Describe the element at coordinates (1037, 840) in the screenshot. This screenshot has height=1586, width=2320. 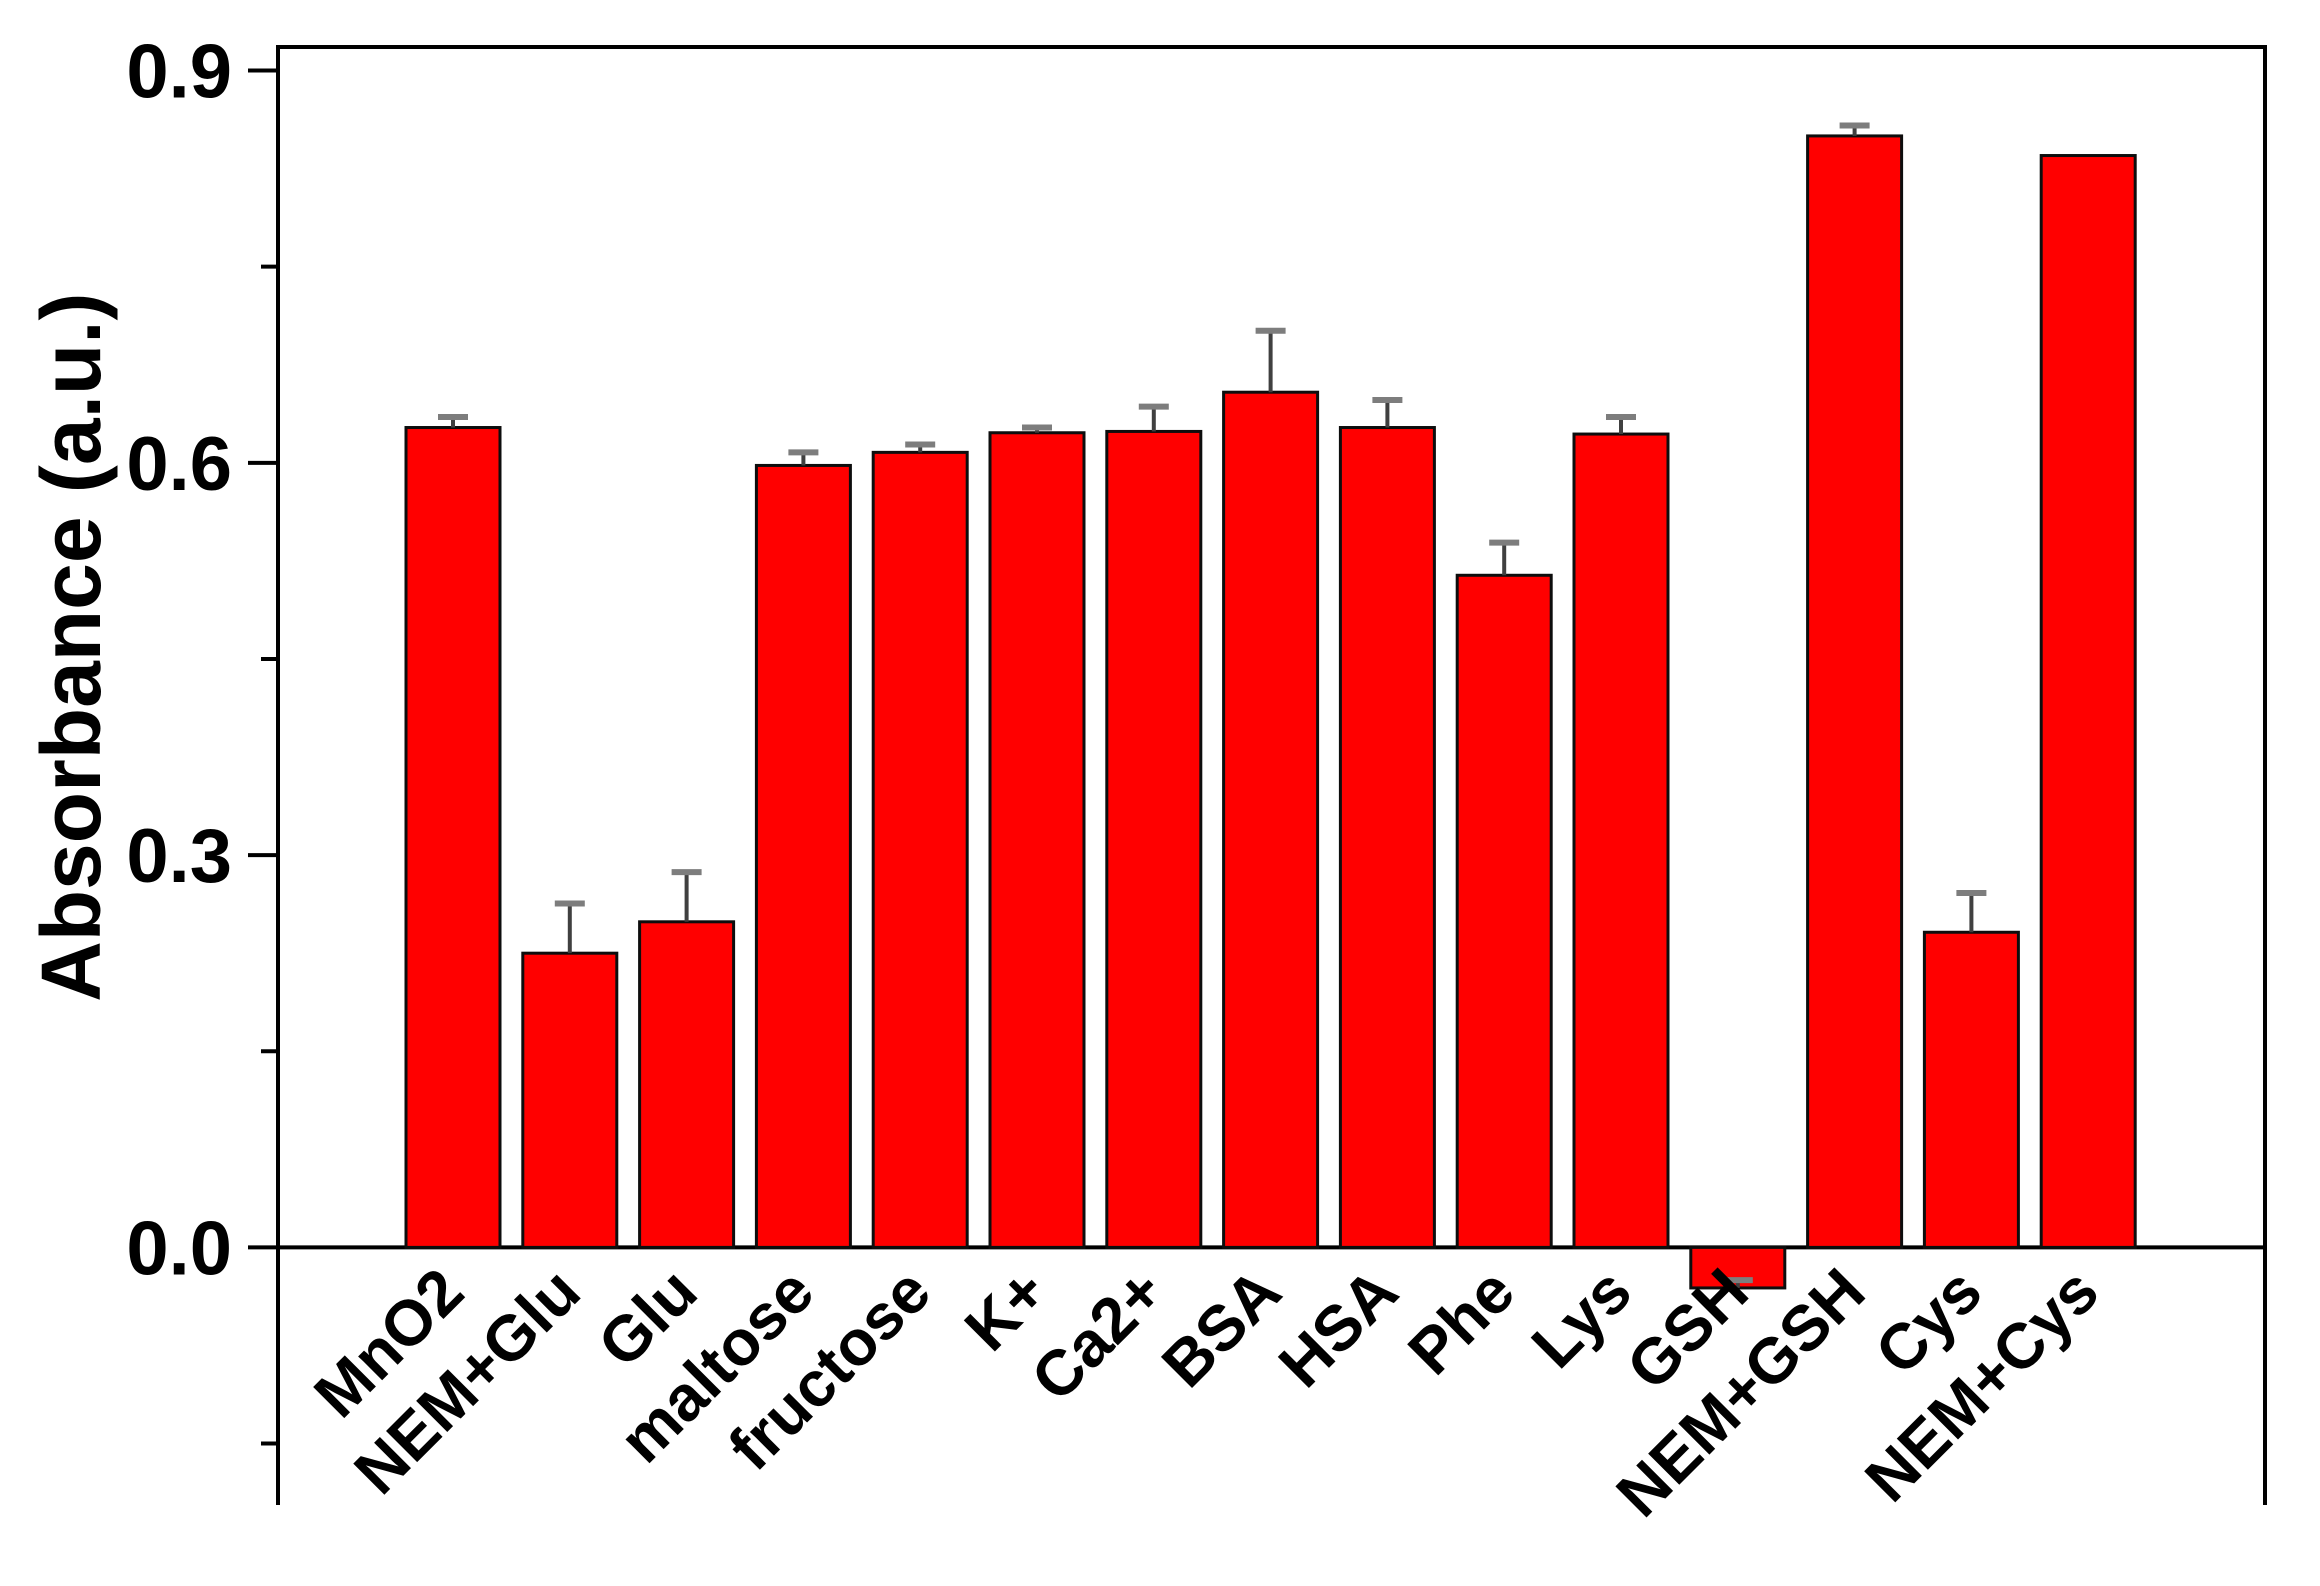
I see `bar-K+` at that location.